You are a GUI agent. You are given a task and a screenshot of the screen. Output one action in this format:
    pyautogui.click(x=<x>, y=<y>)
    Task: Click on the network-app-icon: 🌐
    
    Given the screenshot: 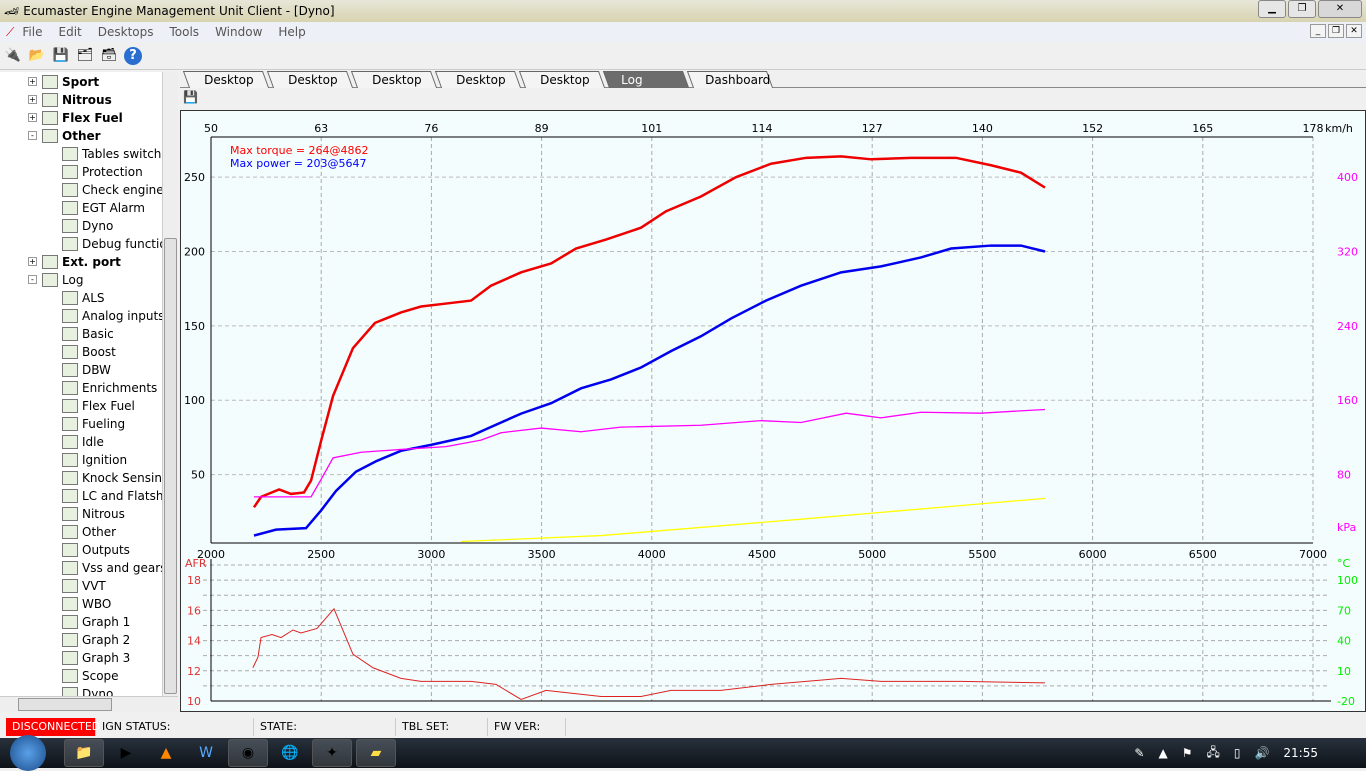 What is the action you would take?
    pyautogui.click(x=290, y=753)
    